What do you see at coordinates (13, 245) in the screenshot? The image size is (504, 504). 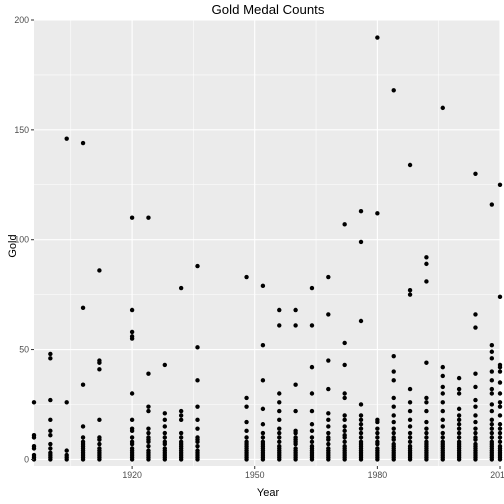 I see `y-axis-title: Gold` at bounding box center [13, 245].